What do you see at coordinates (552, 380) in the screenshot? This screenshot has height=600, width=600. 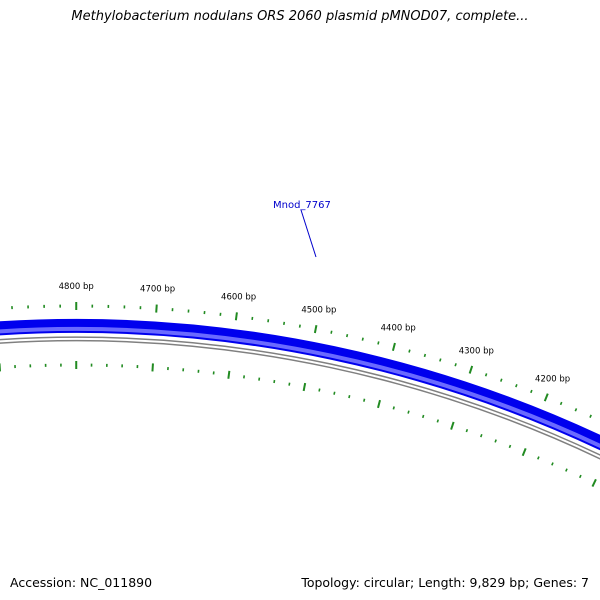 I see `tick-label: 4200 bp` at bounding box center [552, 380].